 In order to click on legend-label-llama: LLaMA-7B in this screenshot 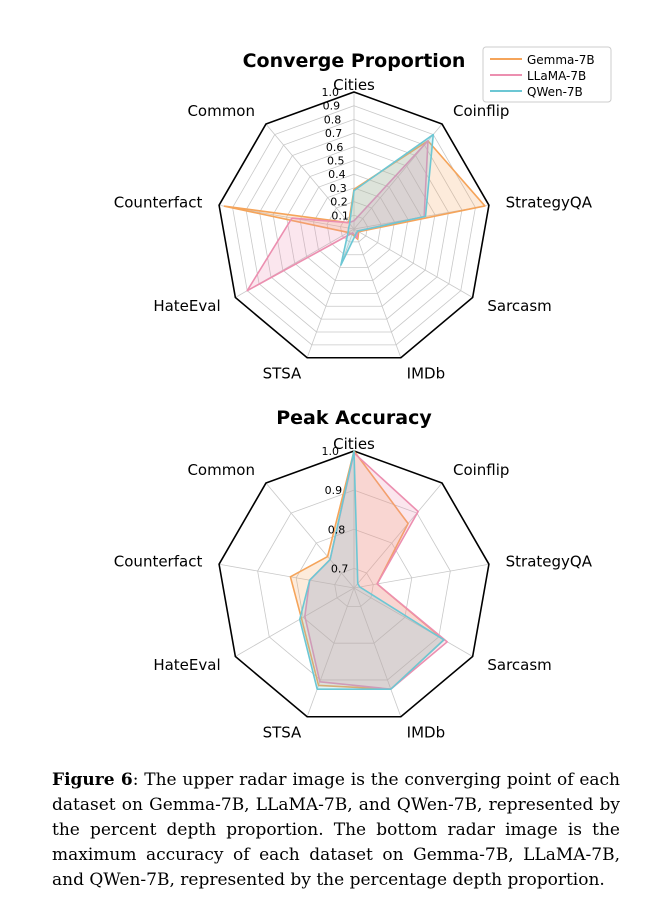, I will do `click(556, 76)`.